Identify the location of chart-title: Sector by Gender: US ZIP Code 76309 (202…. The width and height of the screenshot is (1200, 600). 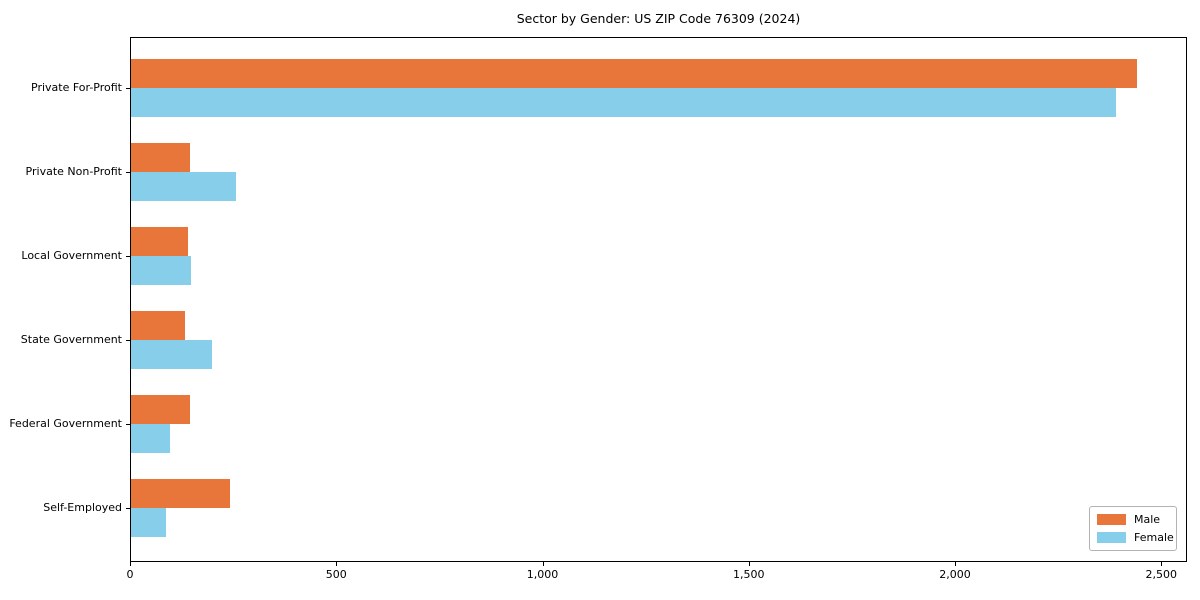
(658, 18).